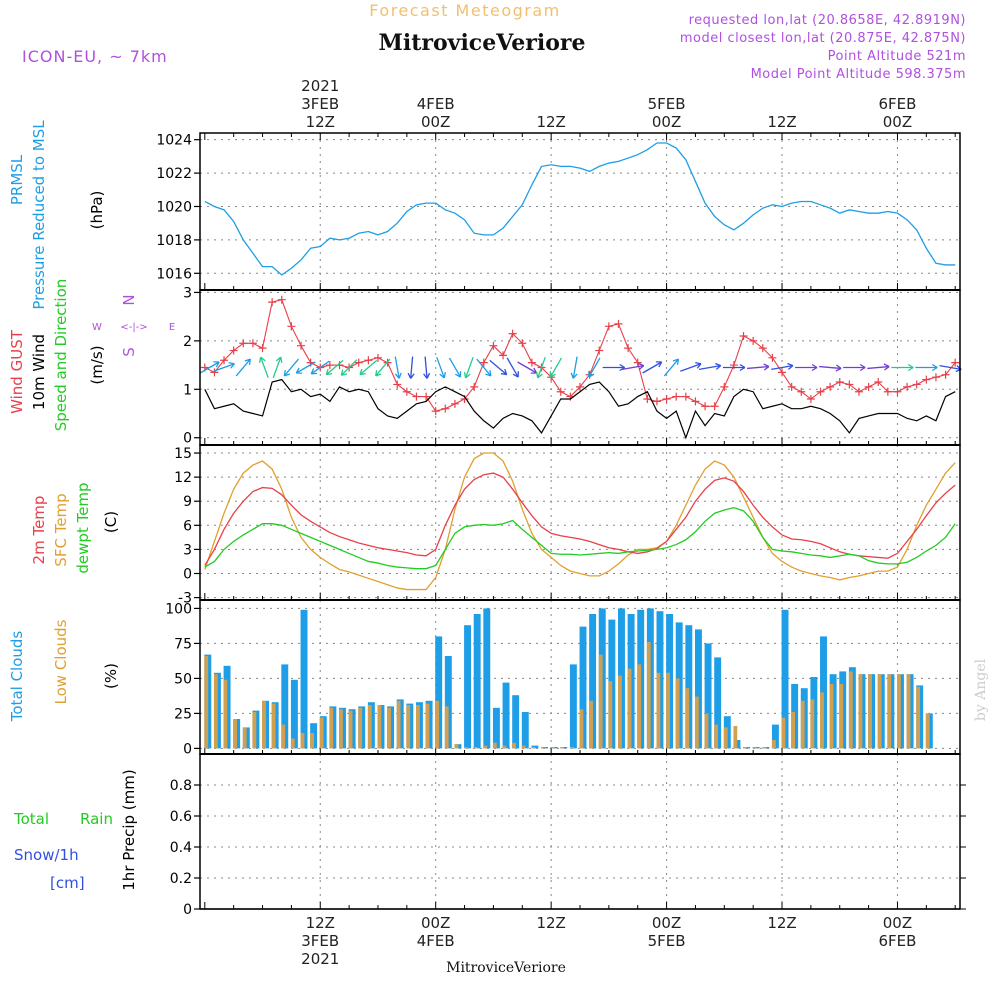 The image size is (1000, 1004). Describe the element at coordinates (827, 20) in the screenshot. I see `requested-coords: requested lon,lat (20.8658E, 42.8919N)` at that location.